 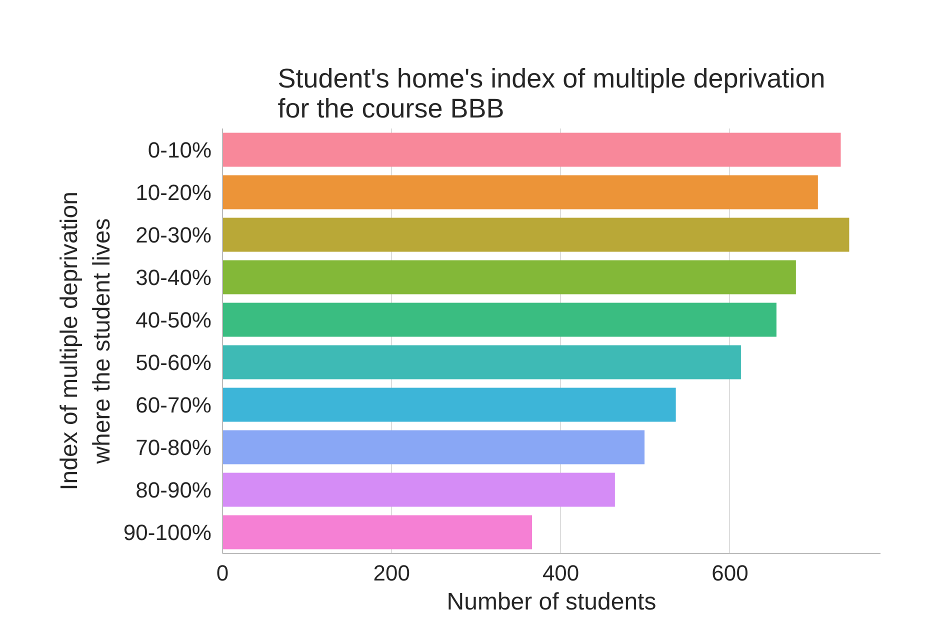 I want to click on x-tick-label: 600, so click(x=730, y=573).